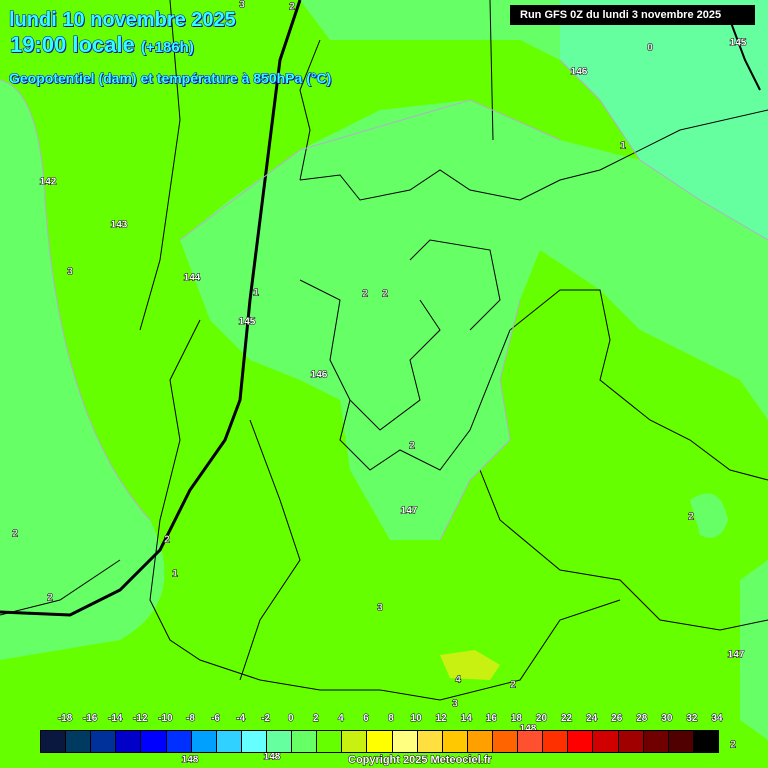  Describe the element at coordinates (516, 719) in the screenshot. I see `legend-tick: 18` at that location.